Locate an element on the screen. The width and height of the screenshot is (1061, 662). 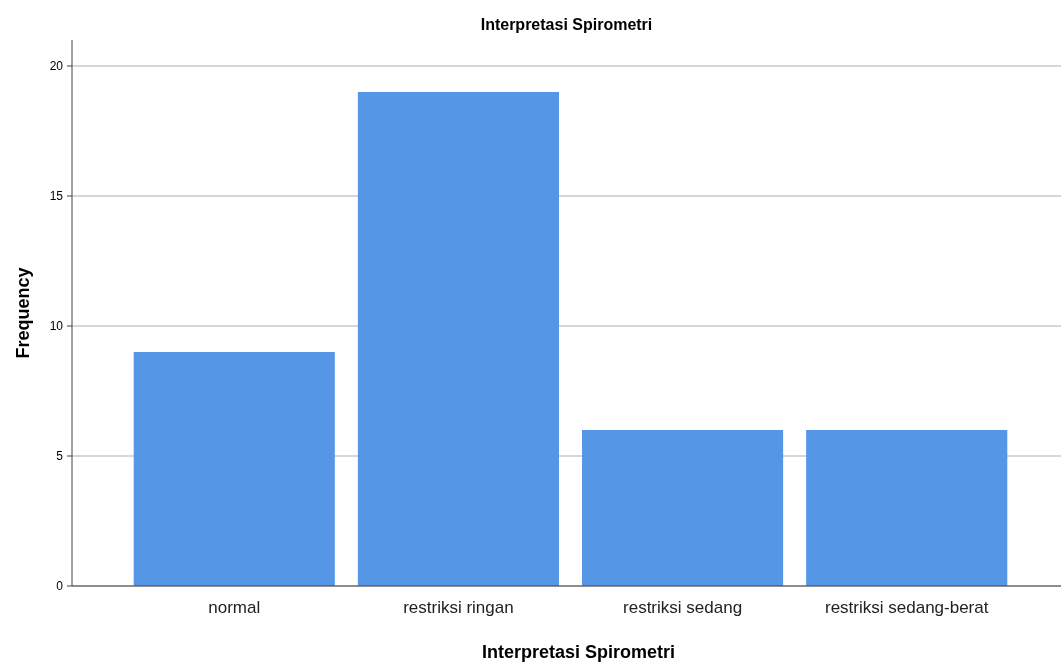
y-tick-label: 15 is located at coordinates (56, 196).